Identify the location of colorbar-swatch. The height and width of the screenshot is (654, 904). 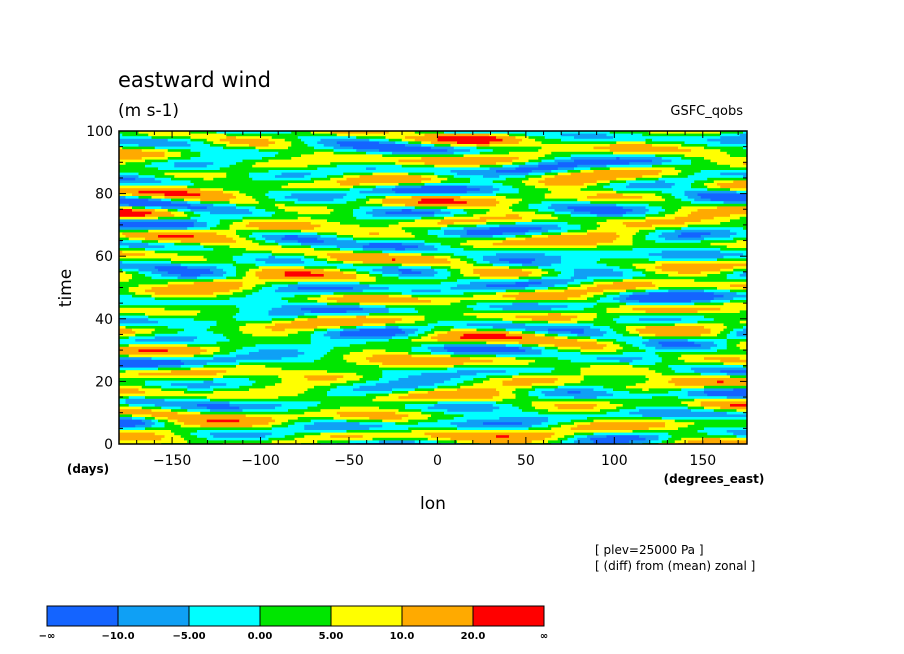
(437, 616).